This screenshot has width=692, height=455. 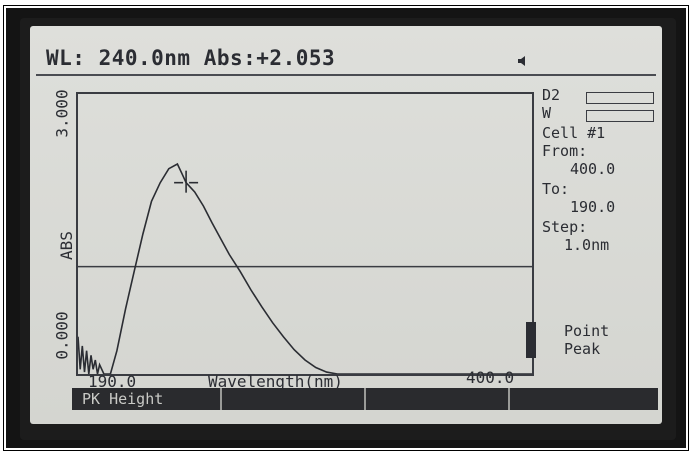 What do you see at coordinates (586, 245) in the screenshot?
I see `step-value: 1.0nm` at bounding box center [586, 245].